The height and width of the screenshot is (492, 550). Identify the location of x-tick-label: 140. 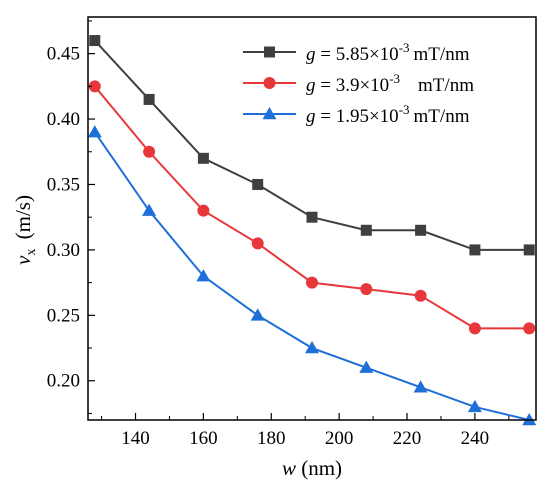
(135, 438).